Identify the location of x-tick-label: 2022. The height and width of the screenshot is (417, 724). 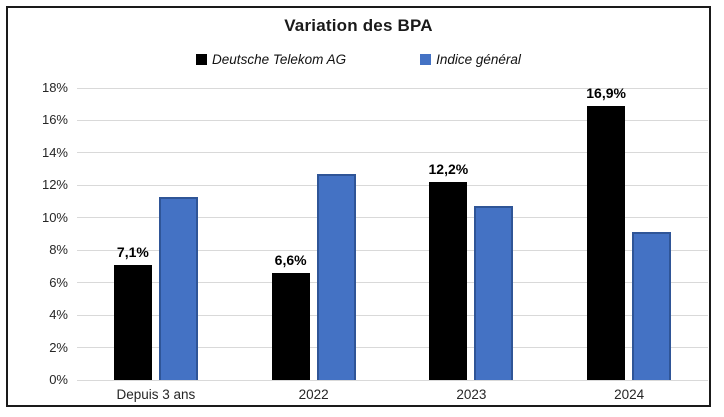
(313, 394).